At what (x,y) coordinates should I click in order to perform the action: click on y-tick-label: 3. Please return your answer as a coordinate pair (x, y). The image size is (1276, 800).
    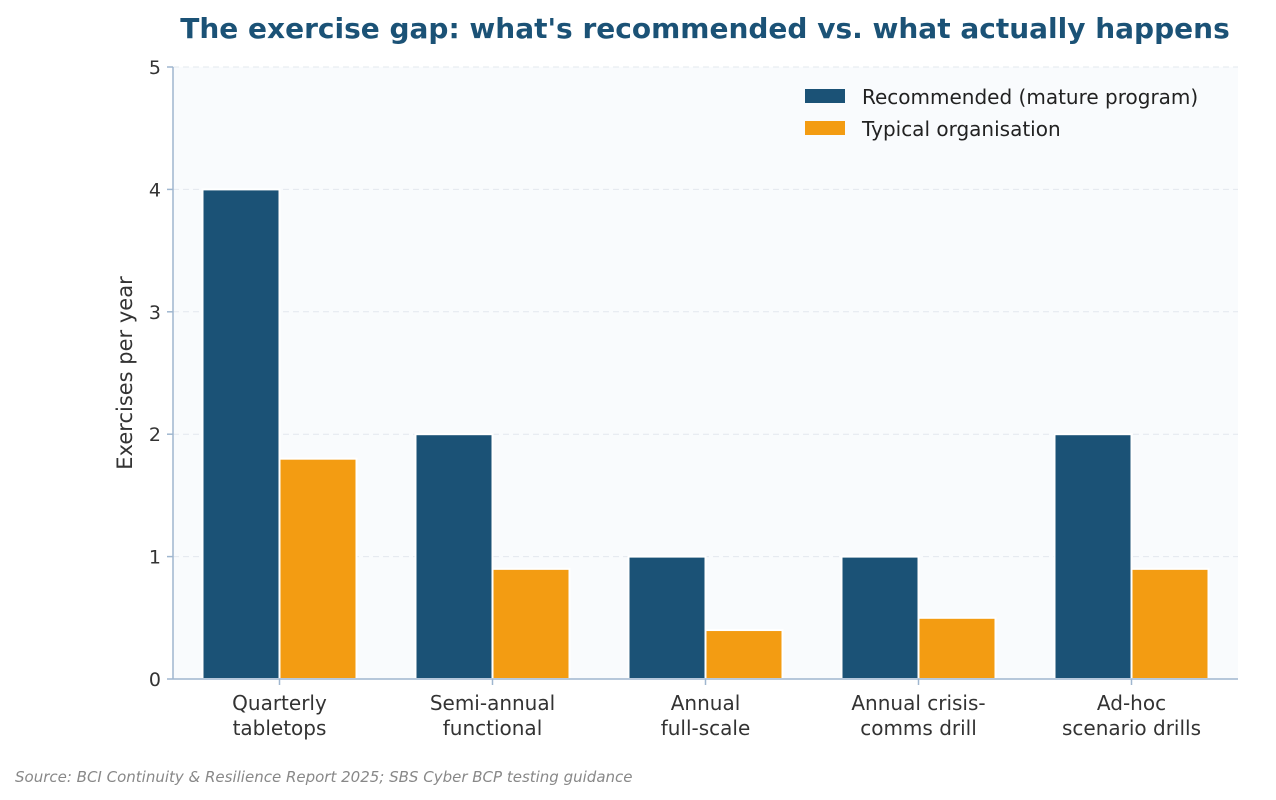
    Looking at the image, I should click on (155, 313).